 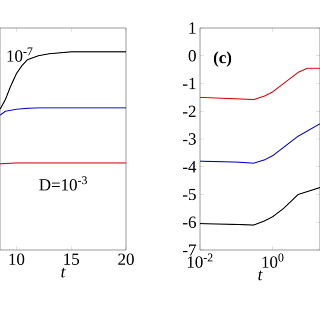 What do you see at coordinates (20, 55) in the screenshot?
I see `annotation: 10$^{-7}$` at bounding box center [20, 55].